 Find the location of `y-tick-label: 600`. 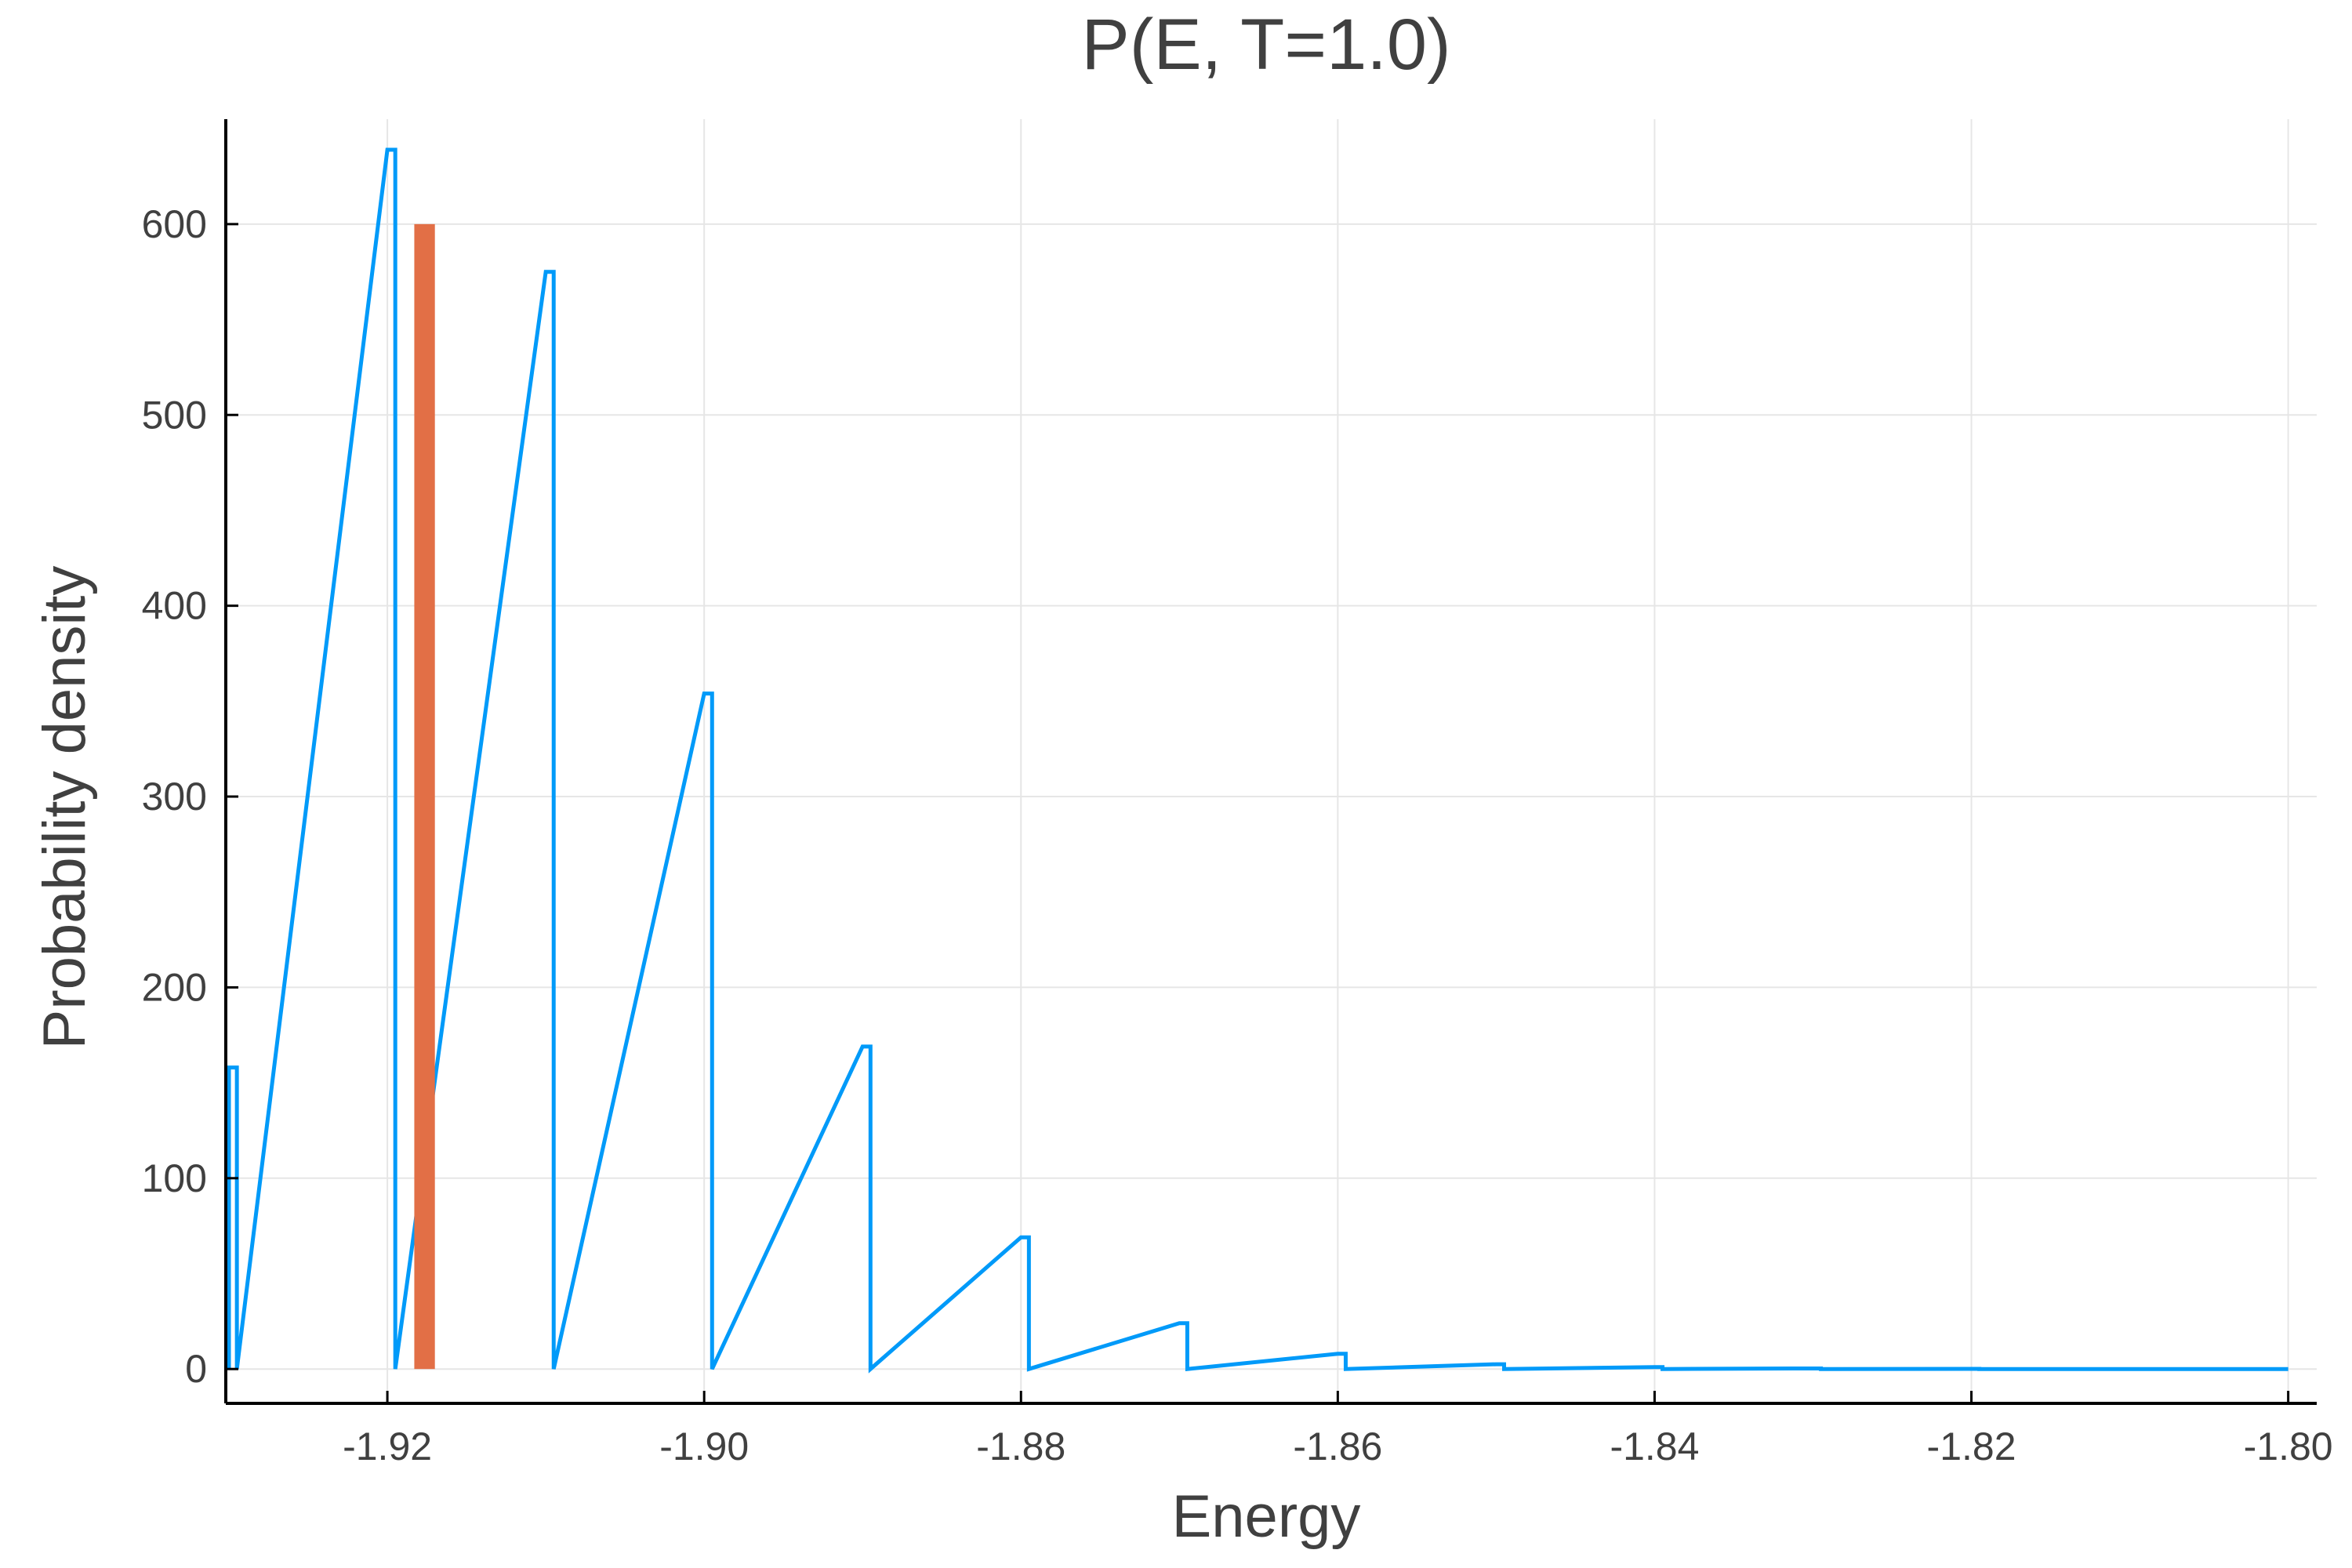

y-tick-label: 600 is located at coordinates (174, 224).